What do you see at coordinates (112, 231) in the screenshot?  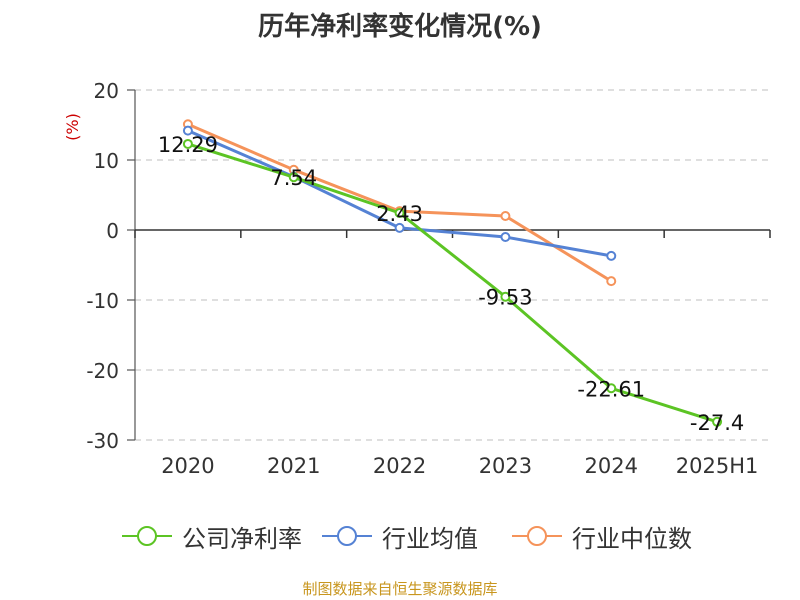 I see `y-tick-label: 0` at bounding box center [112, 231].